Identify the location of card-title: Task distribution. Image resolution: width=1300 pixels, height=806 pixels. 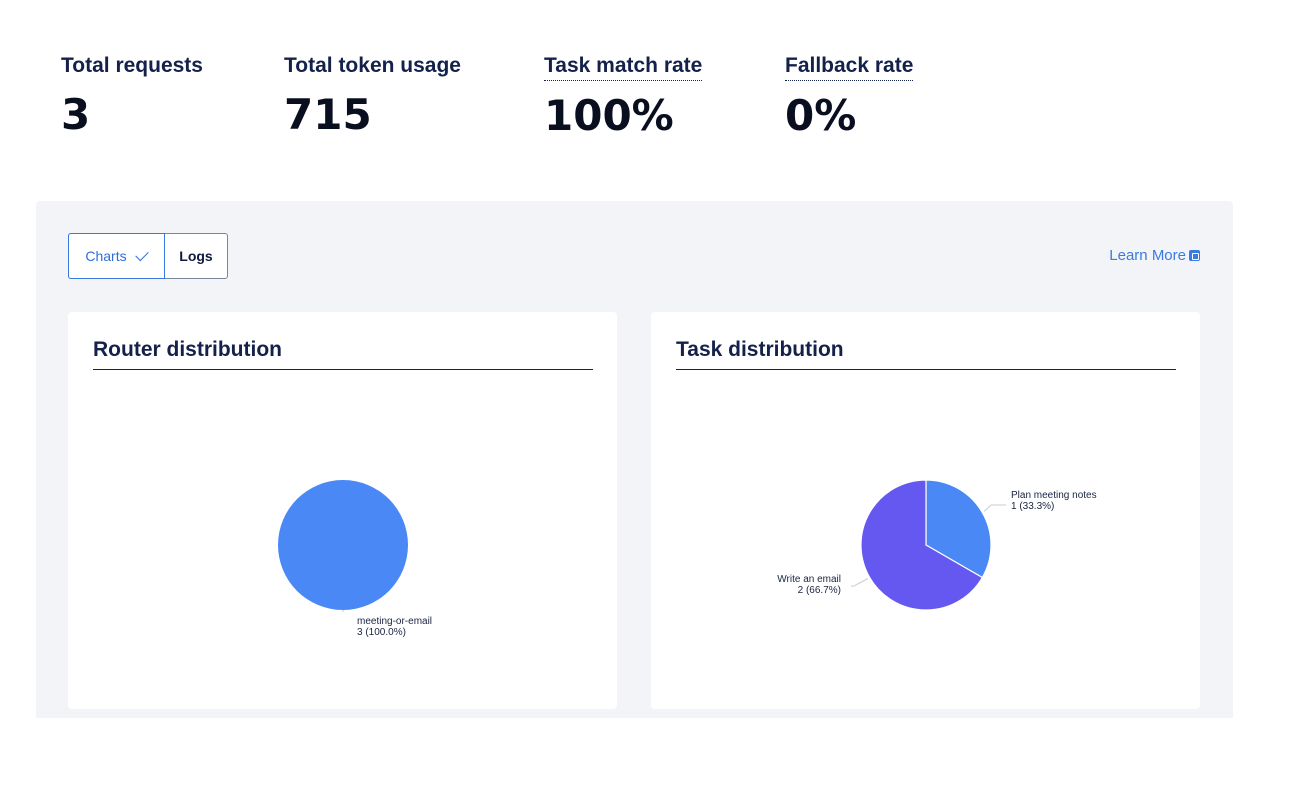
(926, 354).